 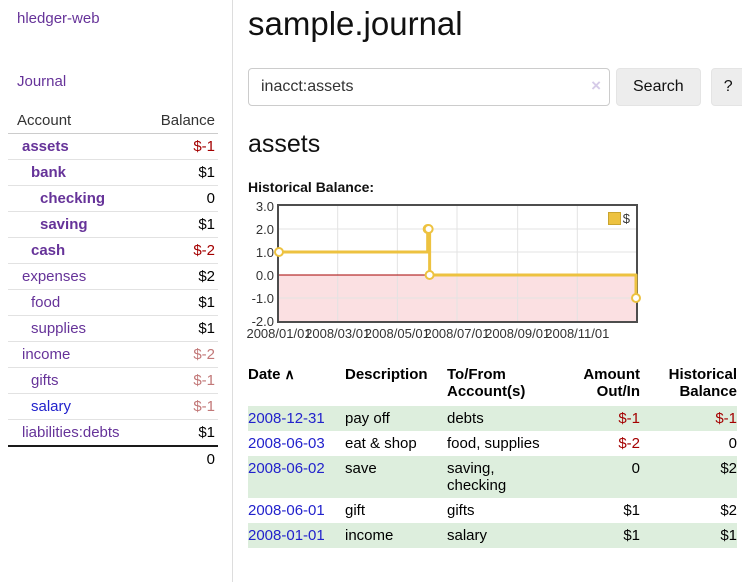 What do you see at coordinates (367, 418) in the screenshot?
I see `transaction-description: pay off` at bounding box center [367, 418].